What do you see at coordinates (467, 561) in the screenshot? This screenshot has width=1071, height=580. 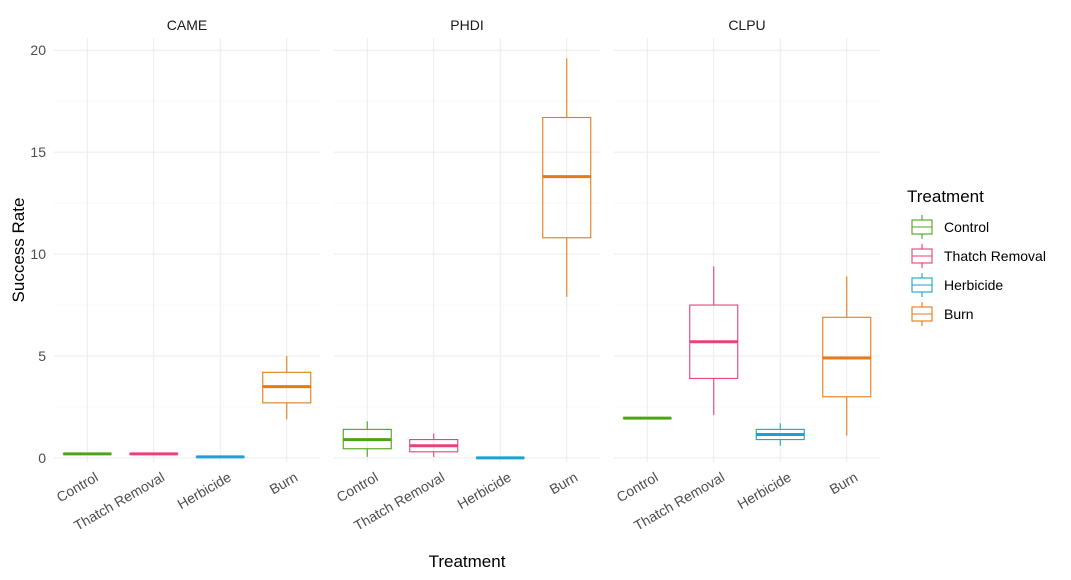 I see `x-axis-title: Treatment` at bounding box center [467, 561].